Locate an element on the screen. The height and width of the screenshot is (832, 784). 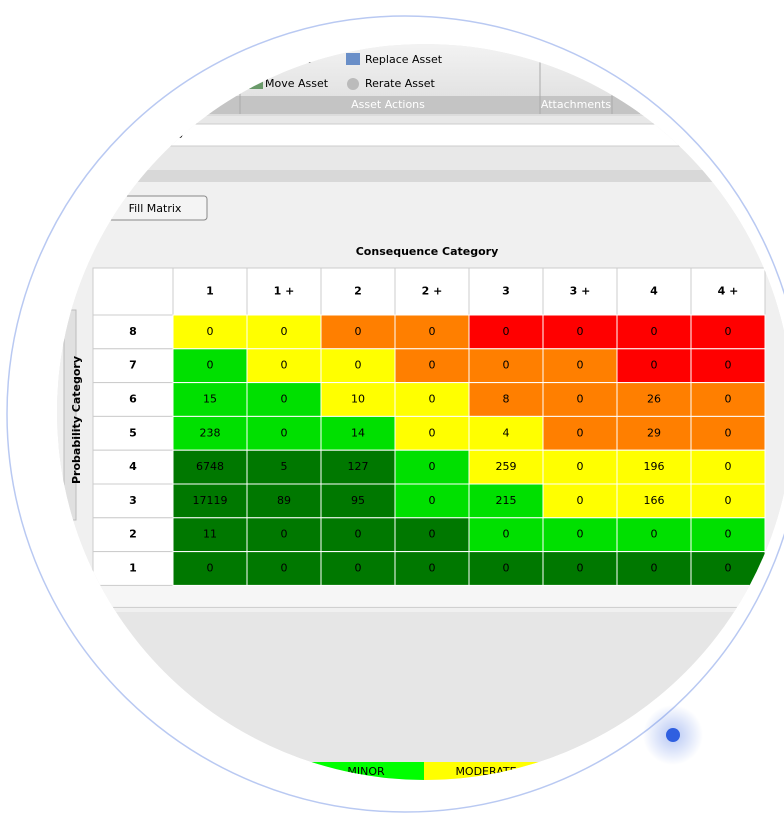
column-header: 1 is located at coordinates (210, 291).